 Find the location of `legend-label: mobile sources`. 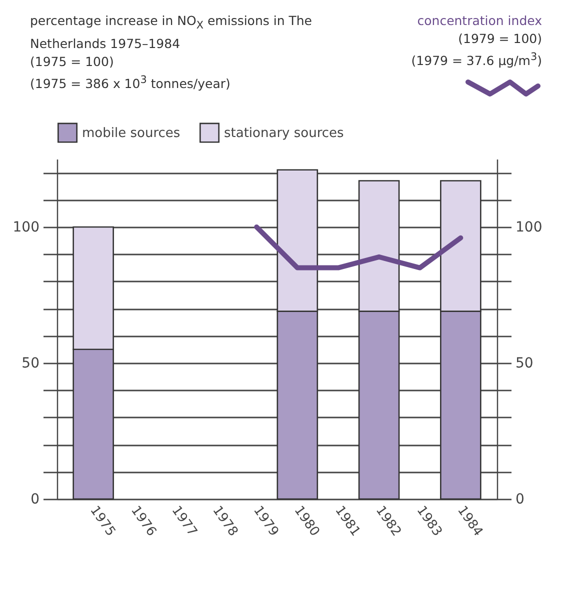

legend-label: mobile sources is located at coordinates (131, 133).